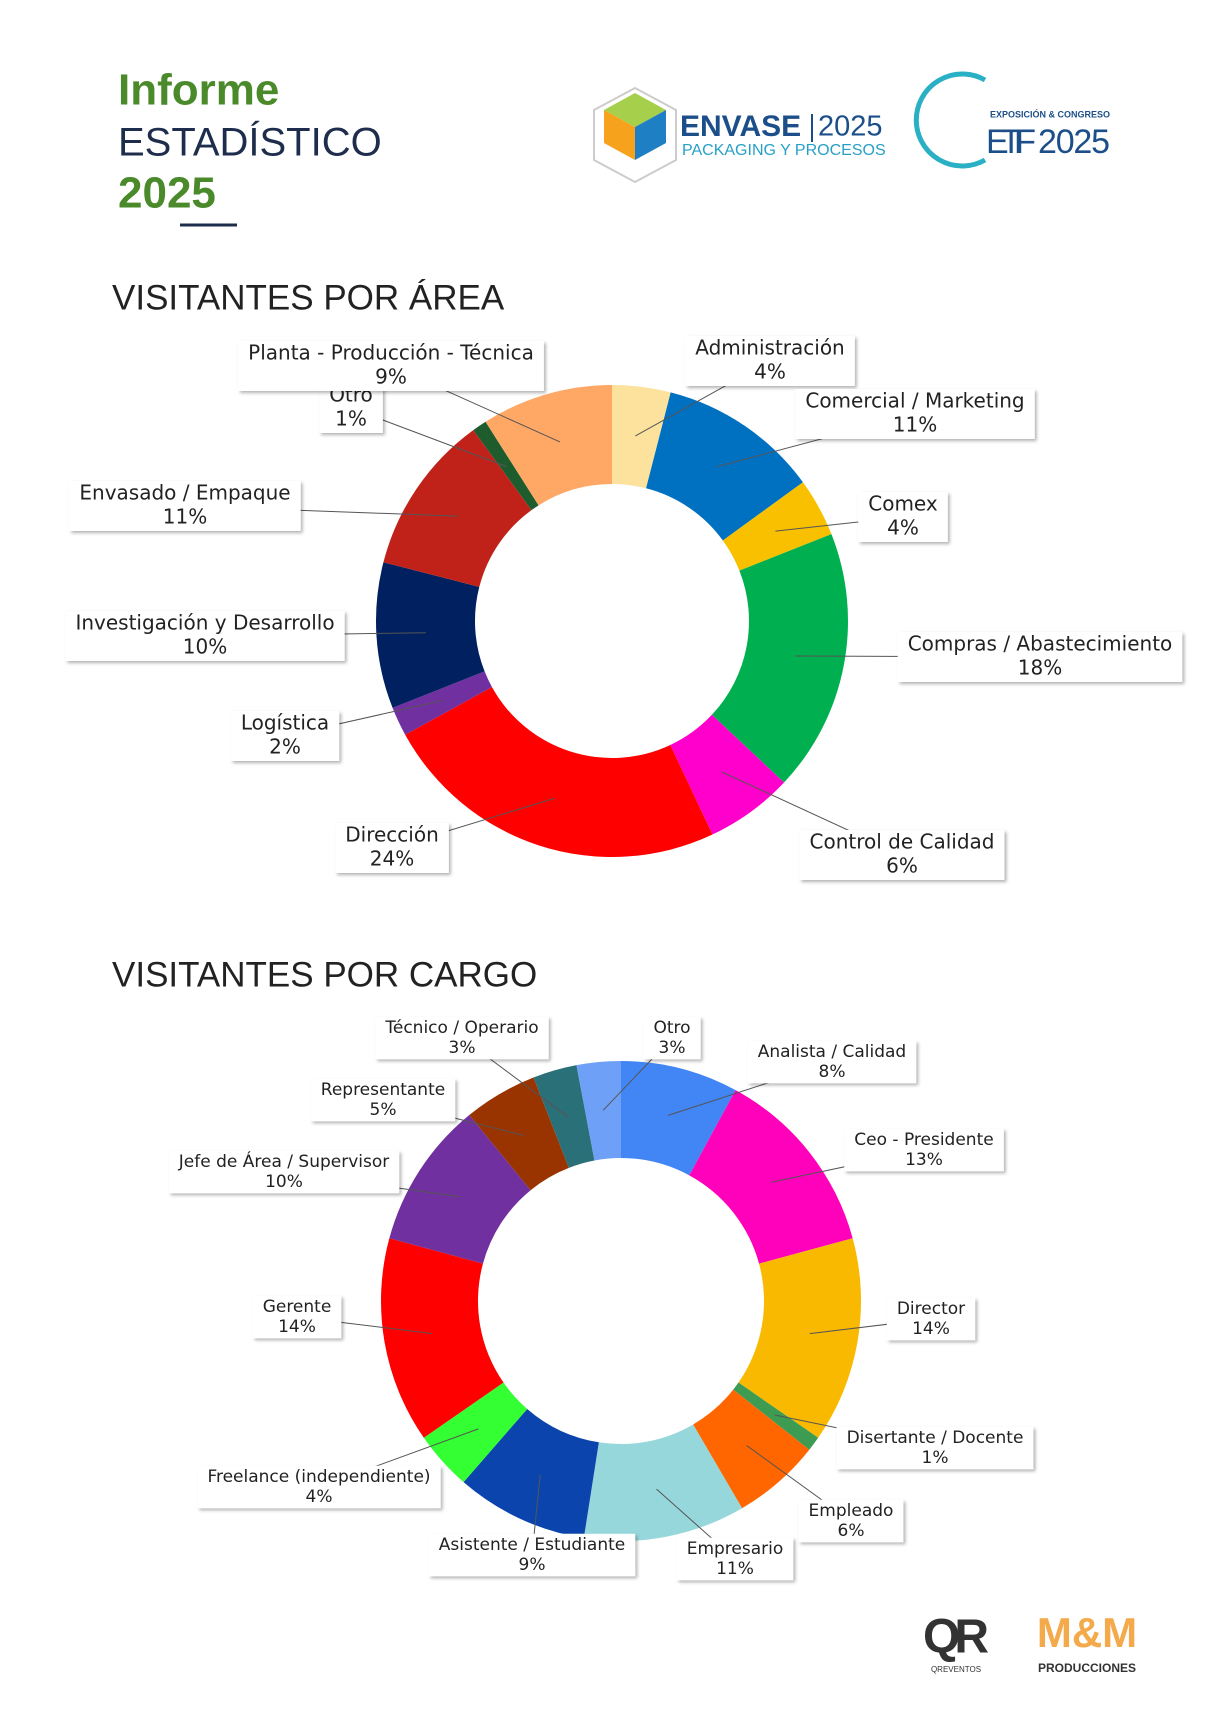  What do you see at coordinates (392, 859) in the screenshot?
I see `value-label: 24%` at bounding box center [392, 859].